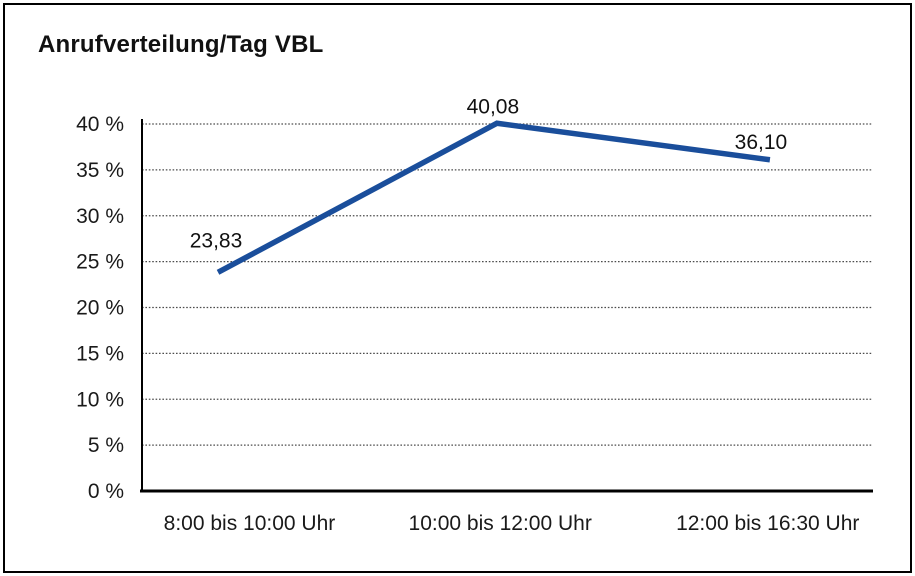 This screenshot has height=576, width=915. I want to click on y-tick-label: 40 %, so click(100, 124).